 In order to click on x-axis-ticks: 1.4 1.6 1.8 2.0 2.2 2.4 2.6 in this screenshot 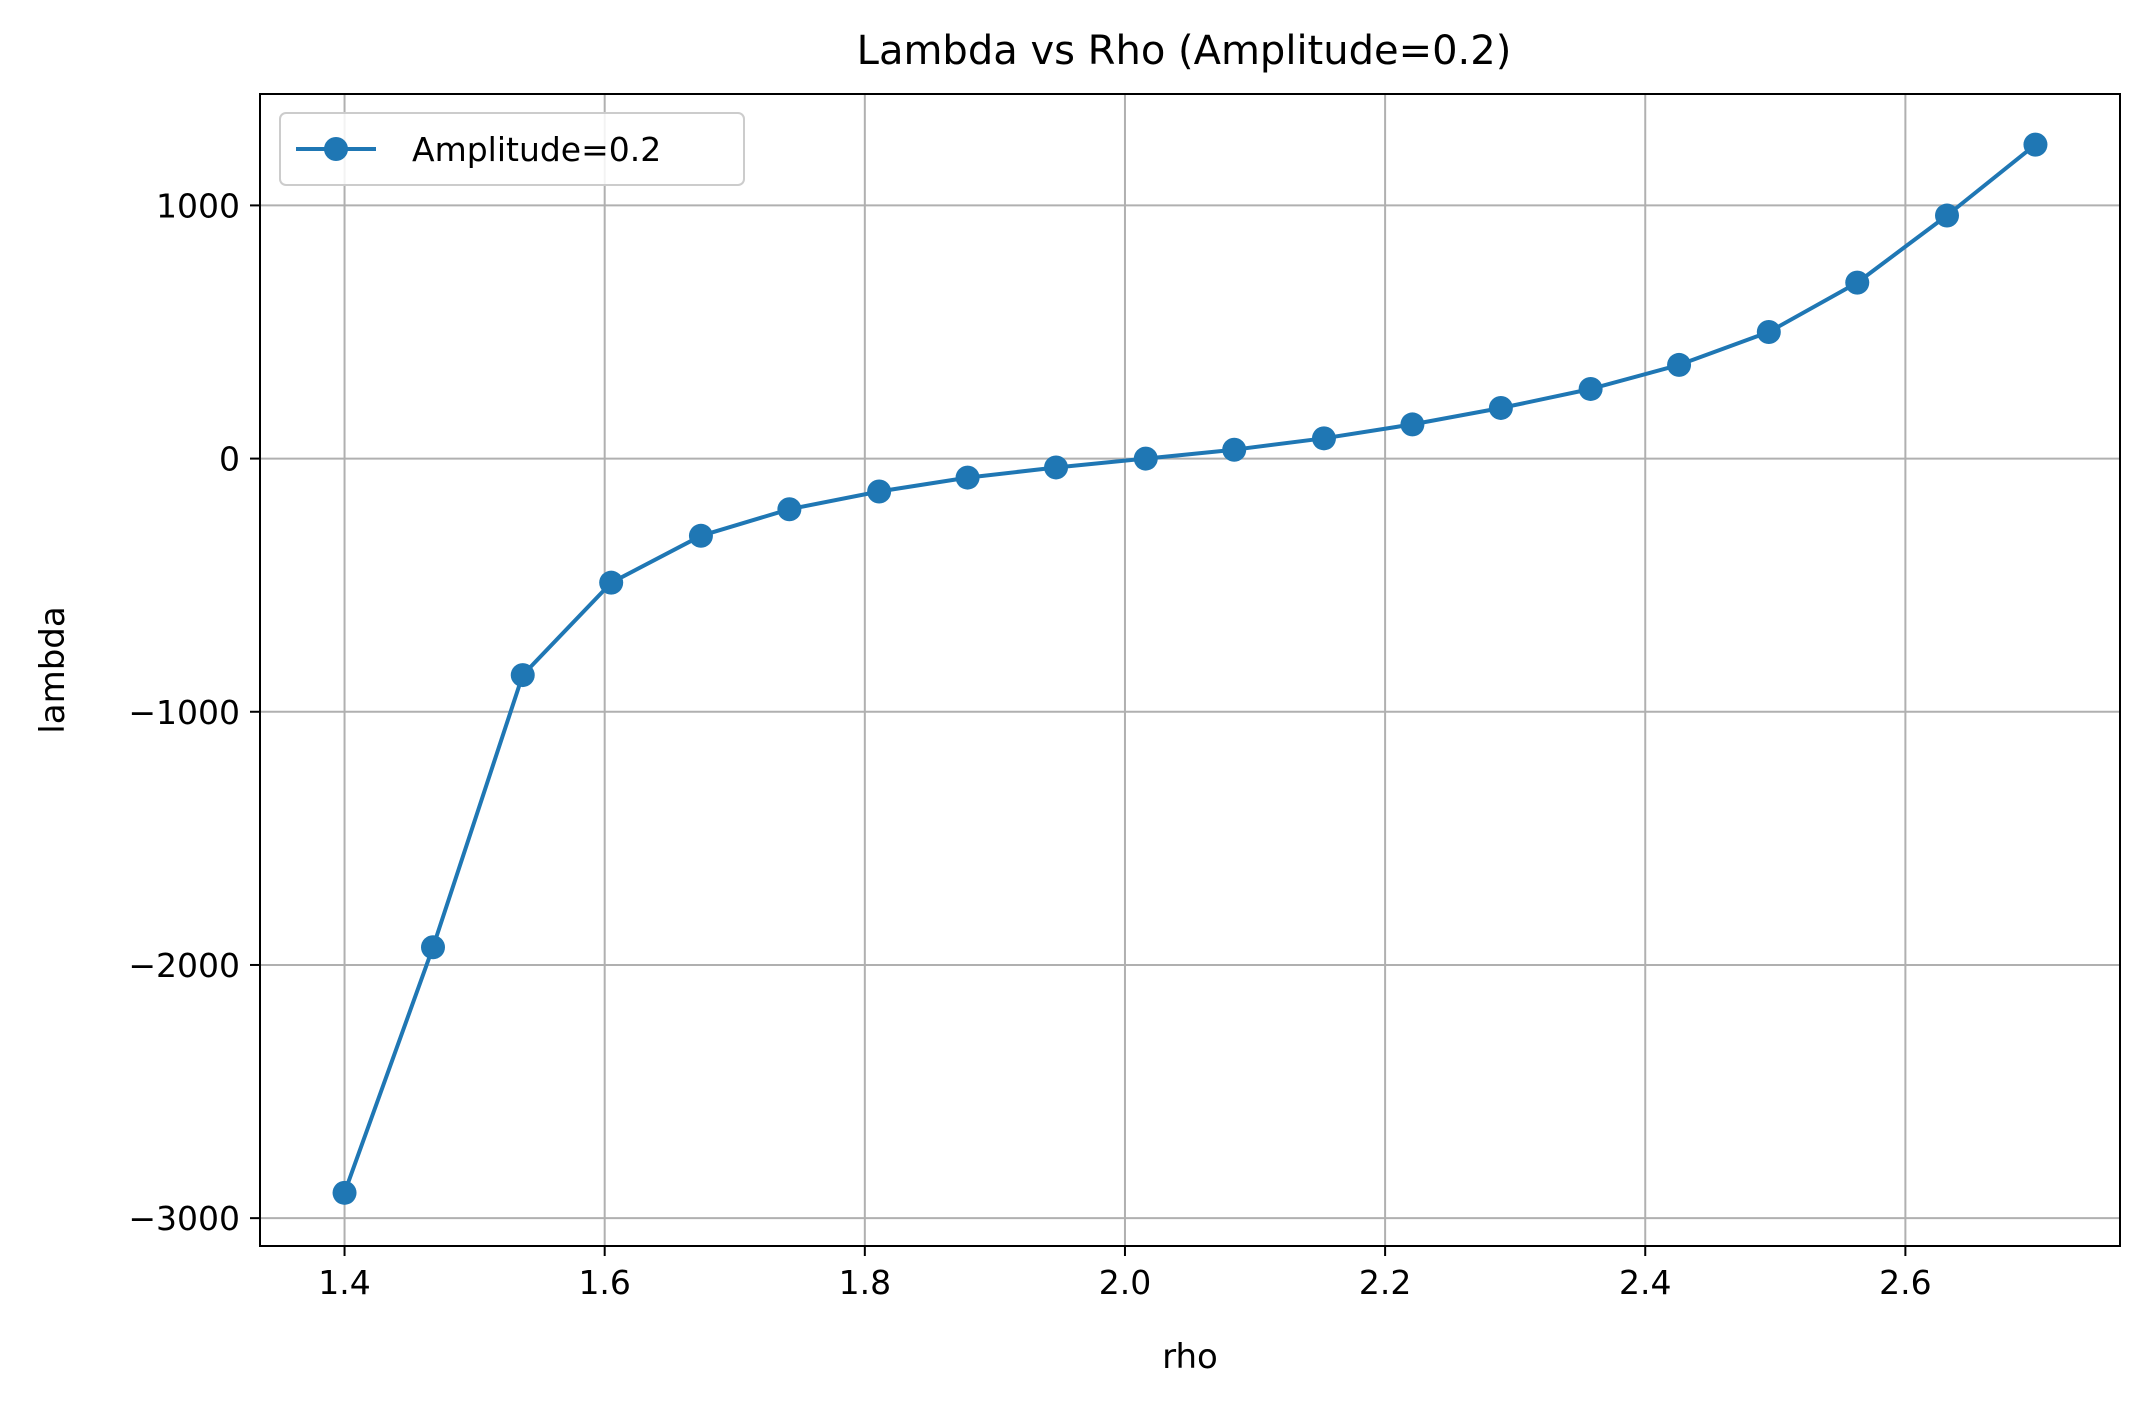, I will do `click(1125, 1274)`.